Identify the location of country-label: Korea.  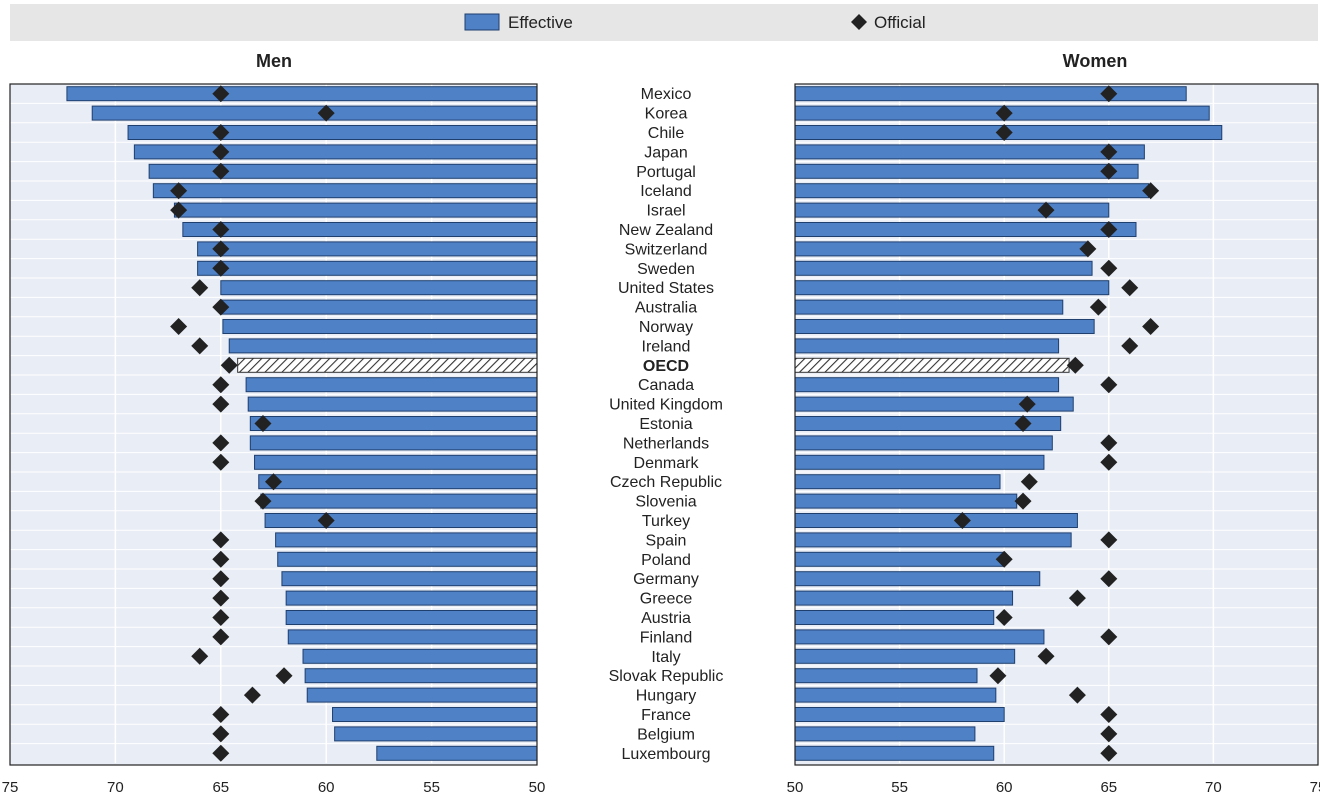
(666, 114).